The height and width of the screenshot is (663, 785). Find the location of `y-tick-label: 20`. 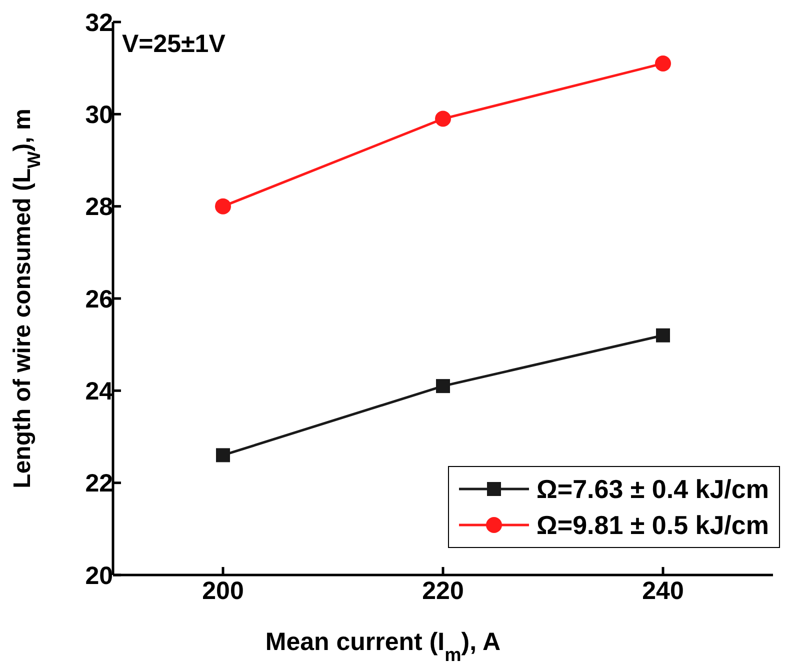

y-tick-label: 20 is located at coordinates (99, 576).